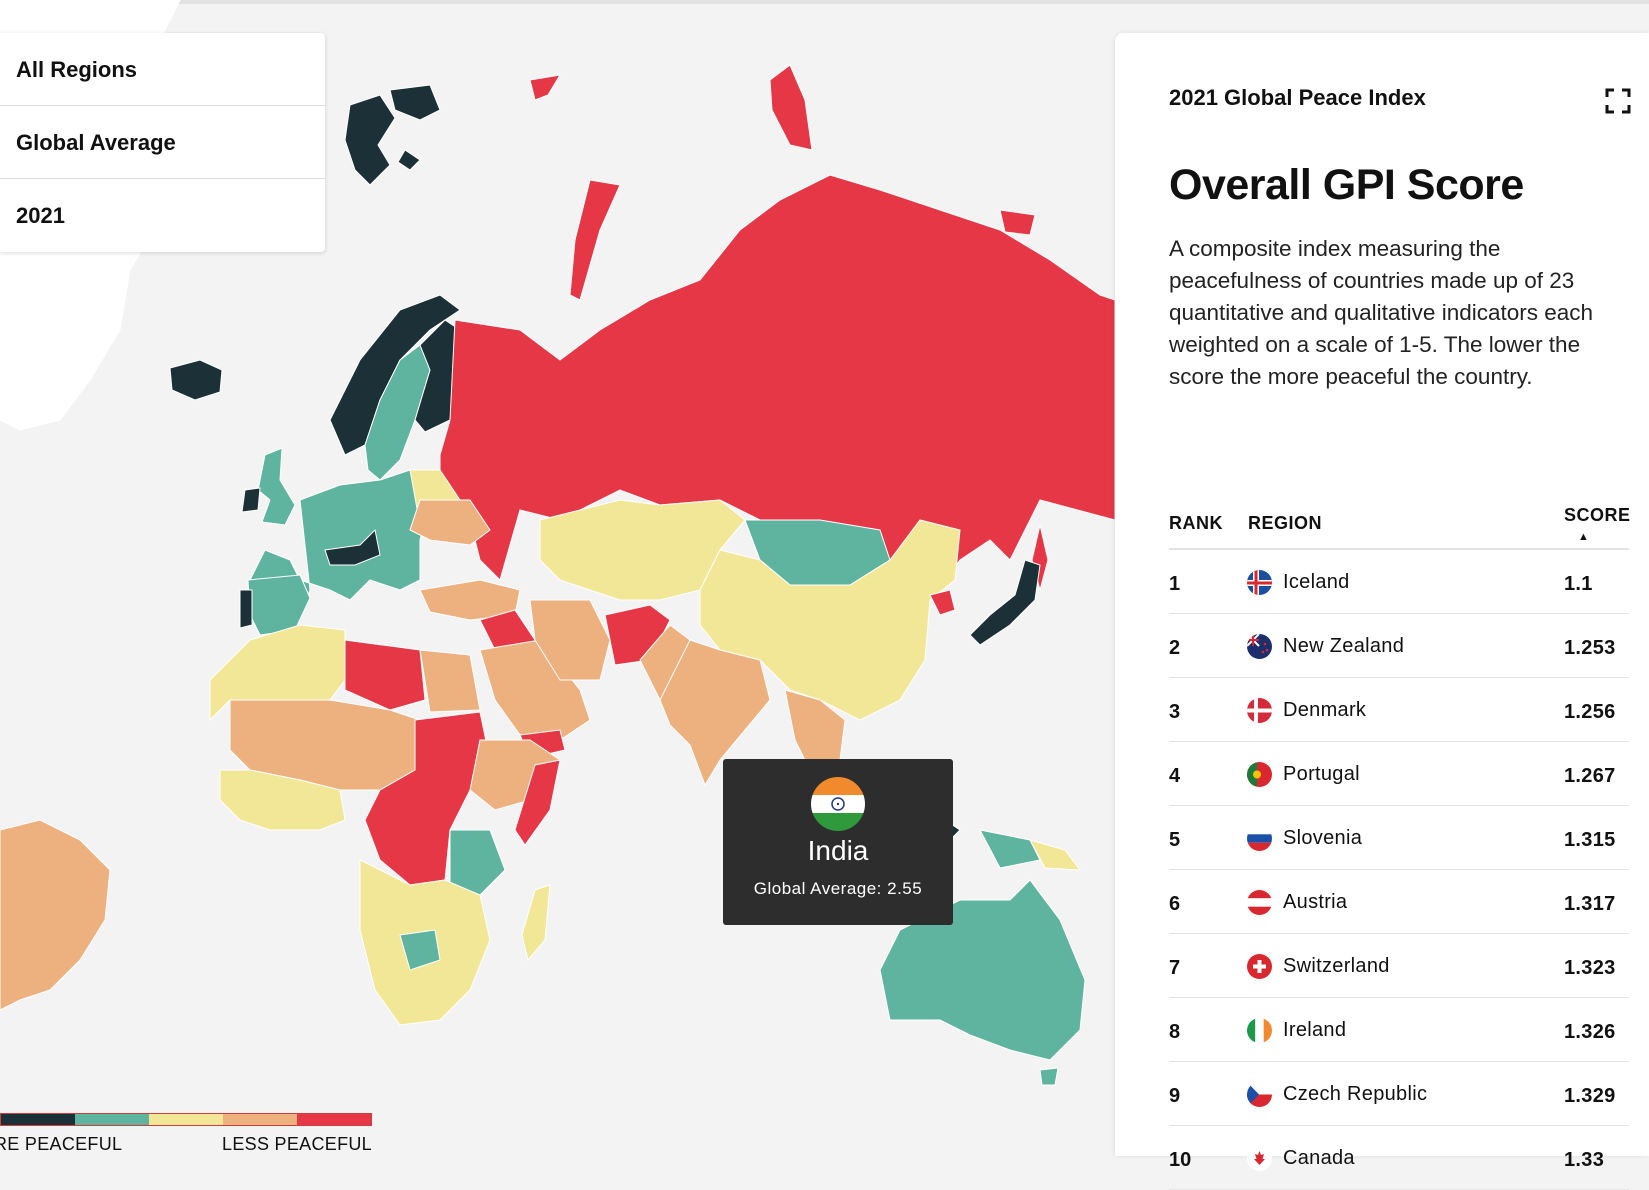  I want to click on table-row: 9 Czech Republic 1.329, so click(1399, 1094).